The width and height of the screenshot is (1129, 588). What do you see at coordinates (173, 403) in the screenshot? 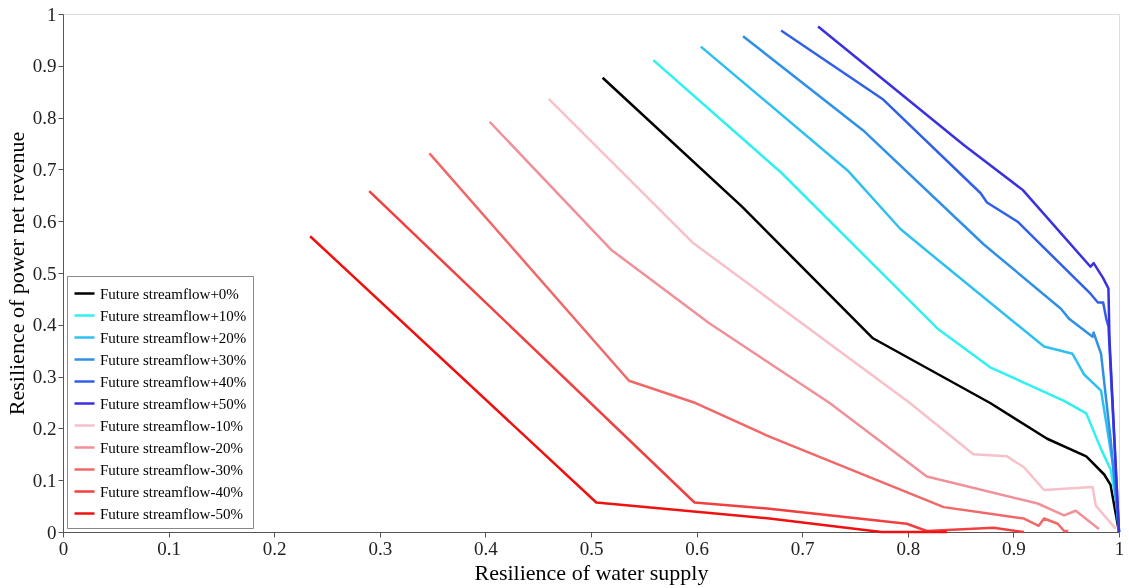
I see `legend-label: Future streamflow+50%` at bounding box center [173, 403].